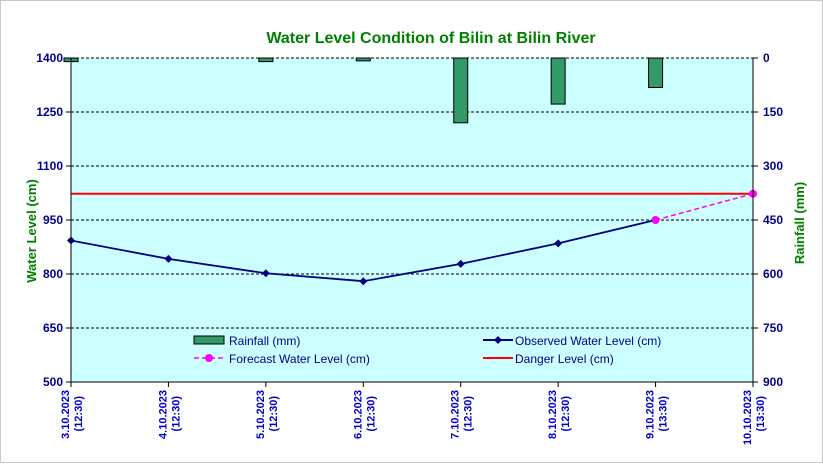  What do you see at coordinates (773, 112) in the screenshot?
I see `y-tick-label-right: 150` at bounding box center [773, 112].